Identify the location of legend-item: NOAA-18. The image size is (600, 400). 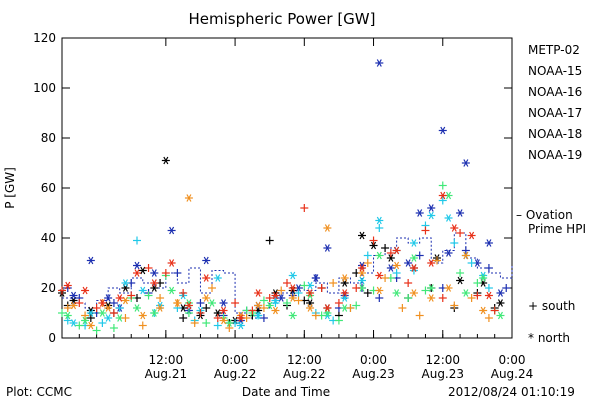
(555, 134).